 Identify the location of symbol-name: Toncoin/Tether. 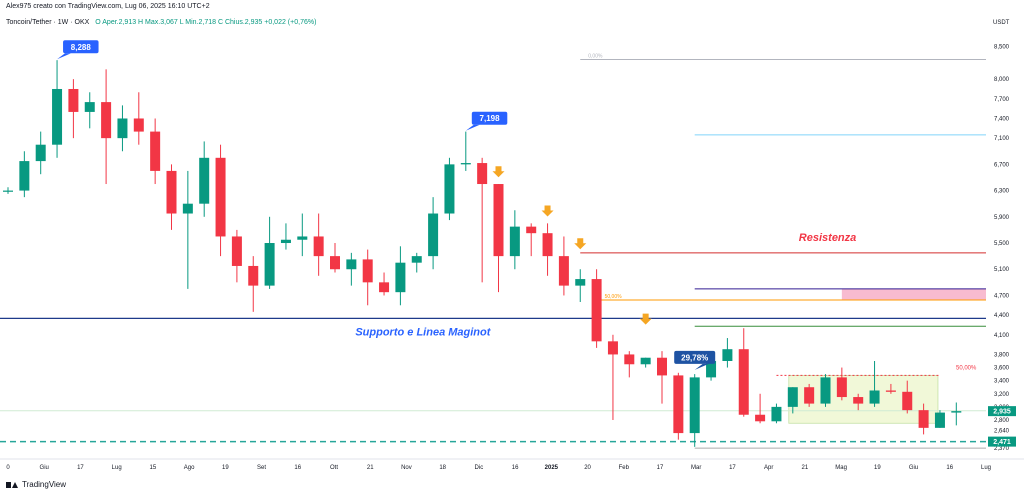
(29, 22).